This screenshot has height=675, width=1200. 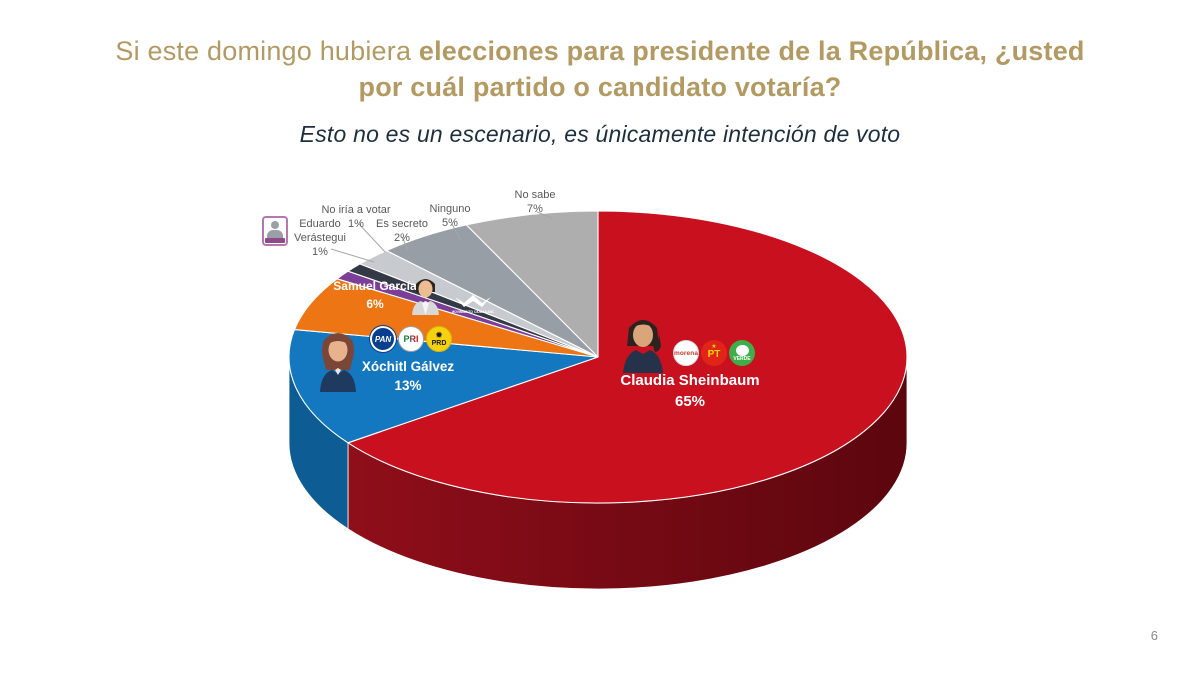 What do you see at coordinates (643, 346) in the screenshot?
I see `claudia-sheinbaum-photo` at bounding box center [643, 346].